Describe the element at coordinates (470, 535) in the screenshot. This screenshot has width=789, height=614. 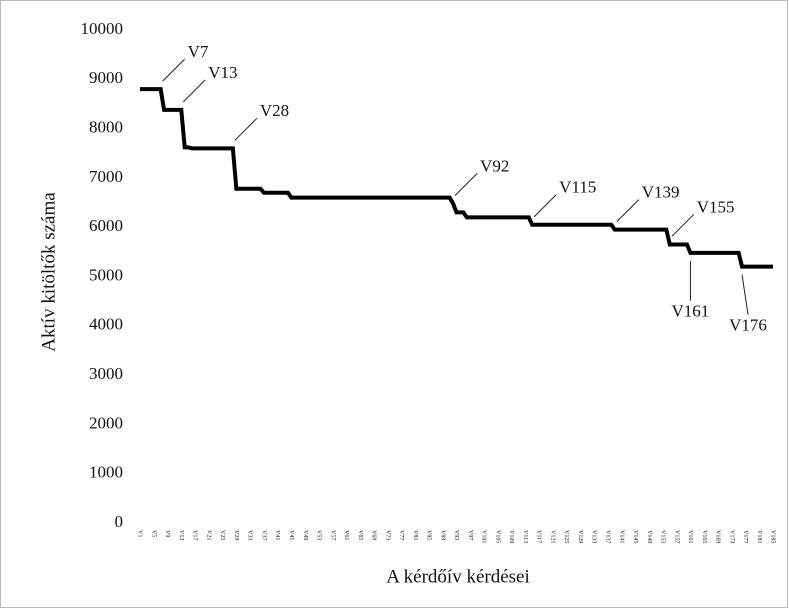
I see `x-tick-label: V97` at that location.